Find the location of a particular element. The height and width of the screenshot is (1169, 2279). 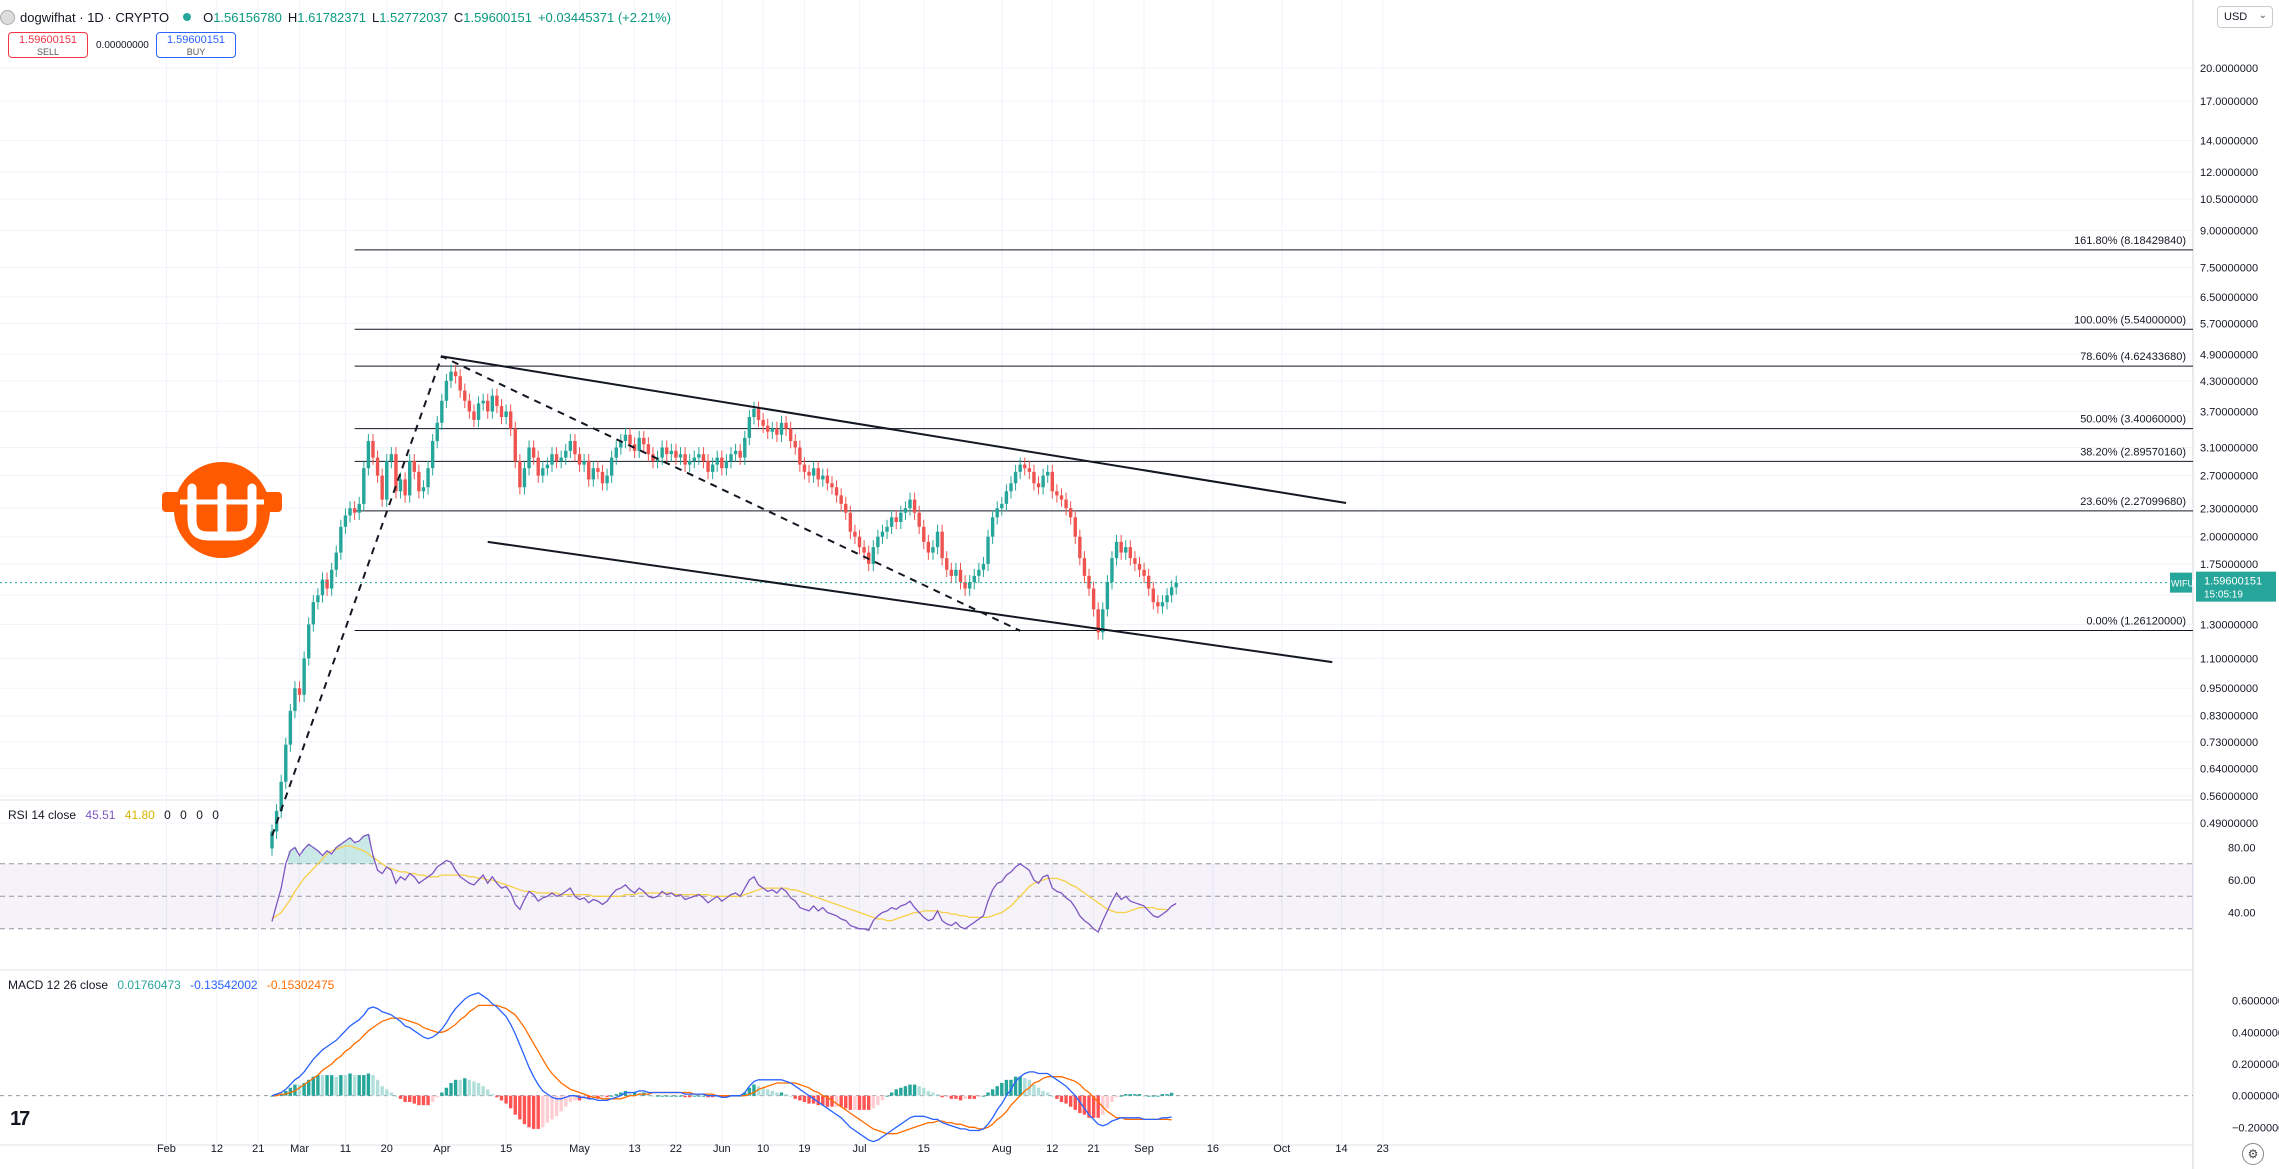

buy-button: 1.59600151 BUY is located at coordinates (196, 45).